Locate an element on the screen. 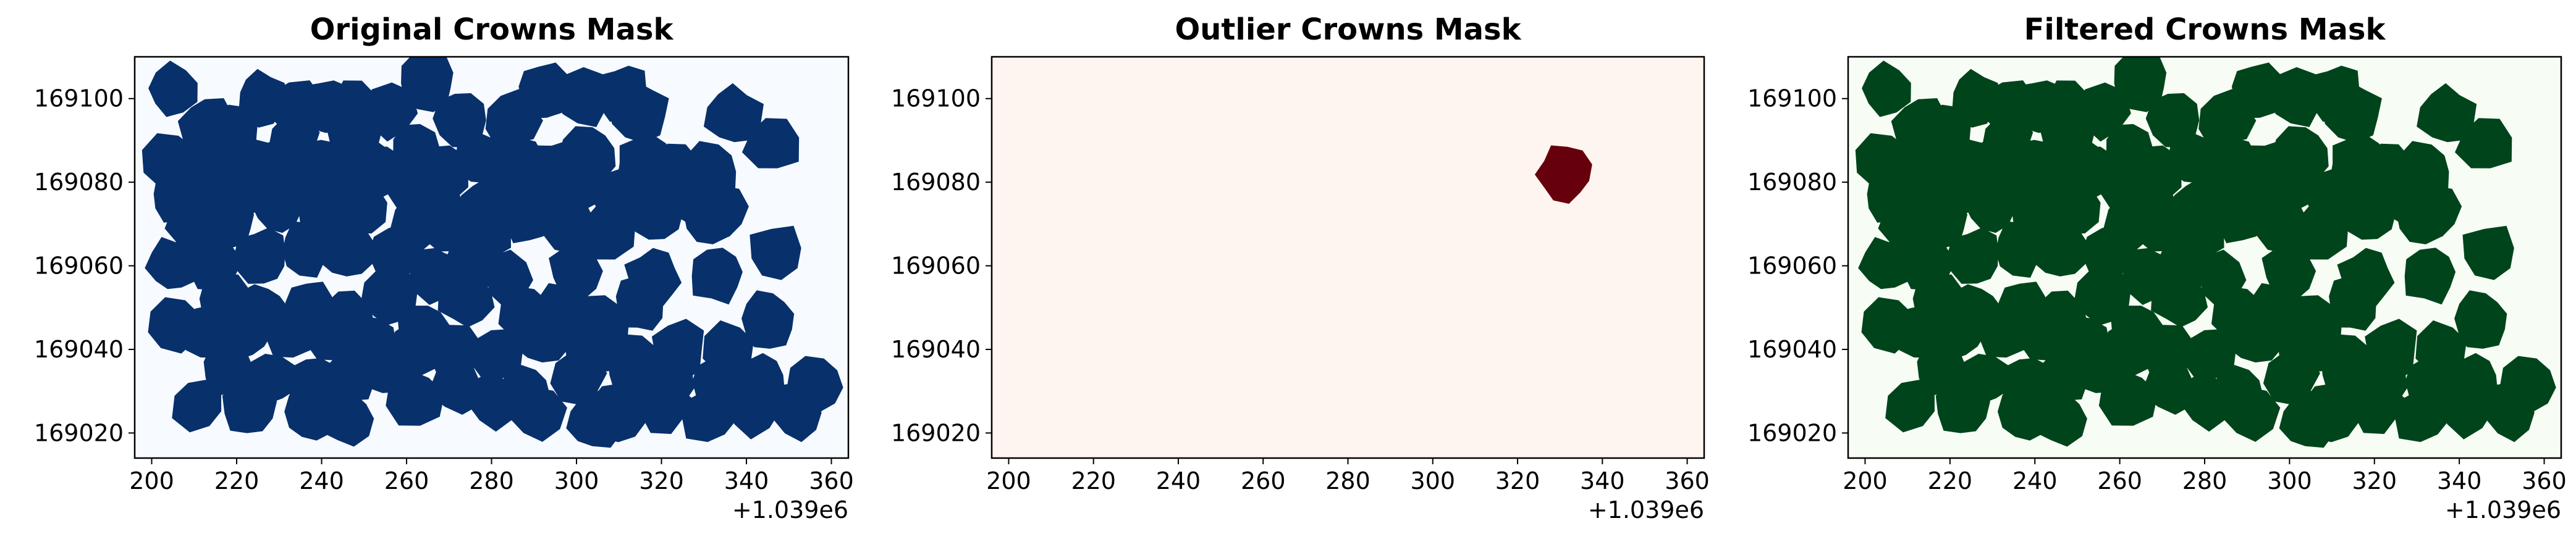  crowns-layer is located at coordinates (1563, 174).